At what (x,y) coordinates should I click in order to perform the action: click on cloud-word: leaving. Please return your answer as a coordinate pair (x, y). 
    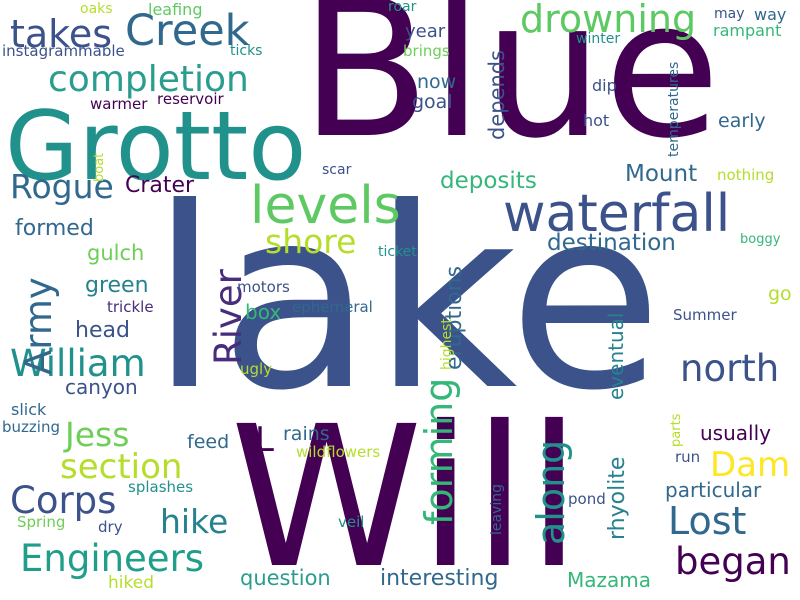
    Looking at the image, I should click on (497, 509).